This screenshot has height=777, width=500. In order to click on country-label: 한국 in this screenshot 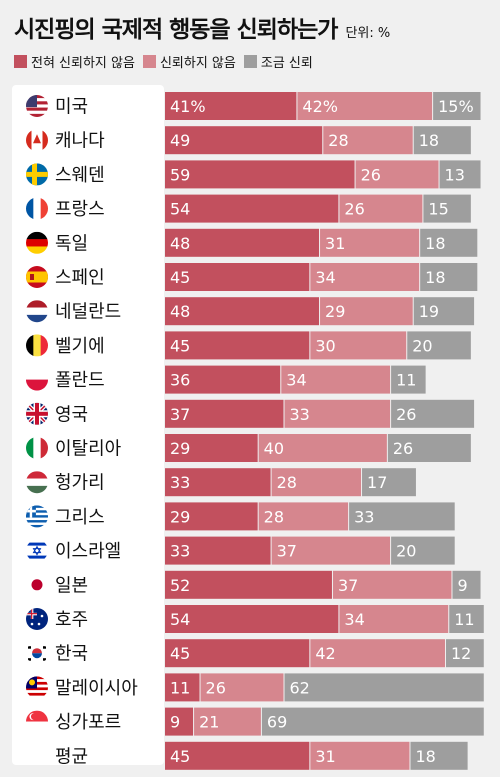, I will do `click(71, 654)`.